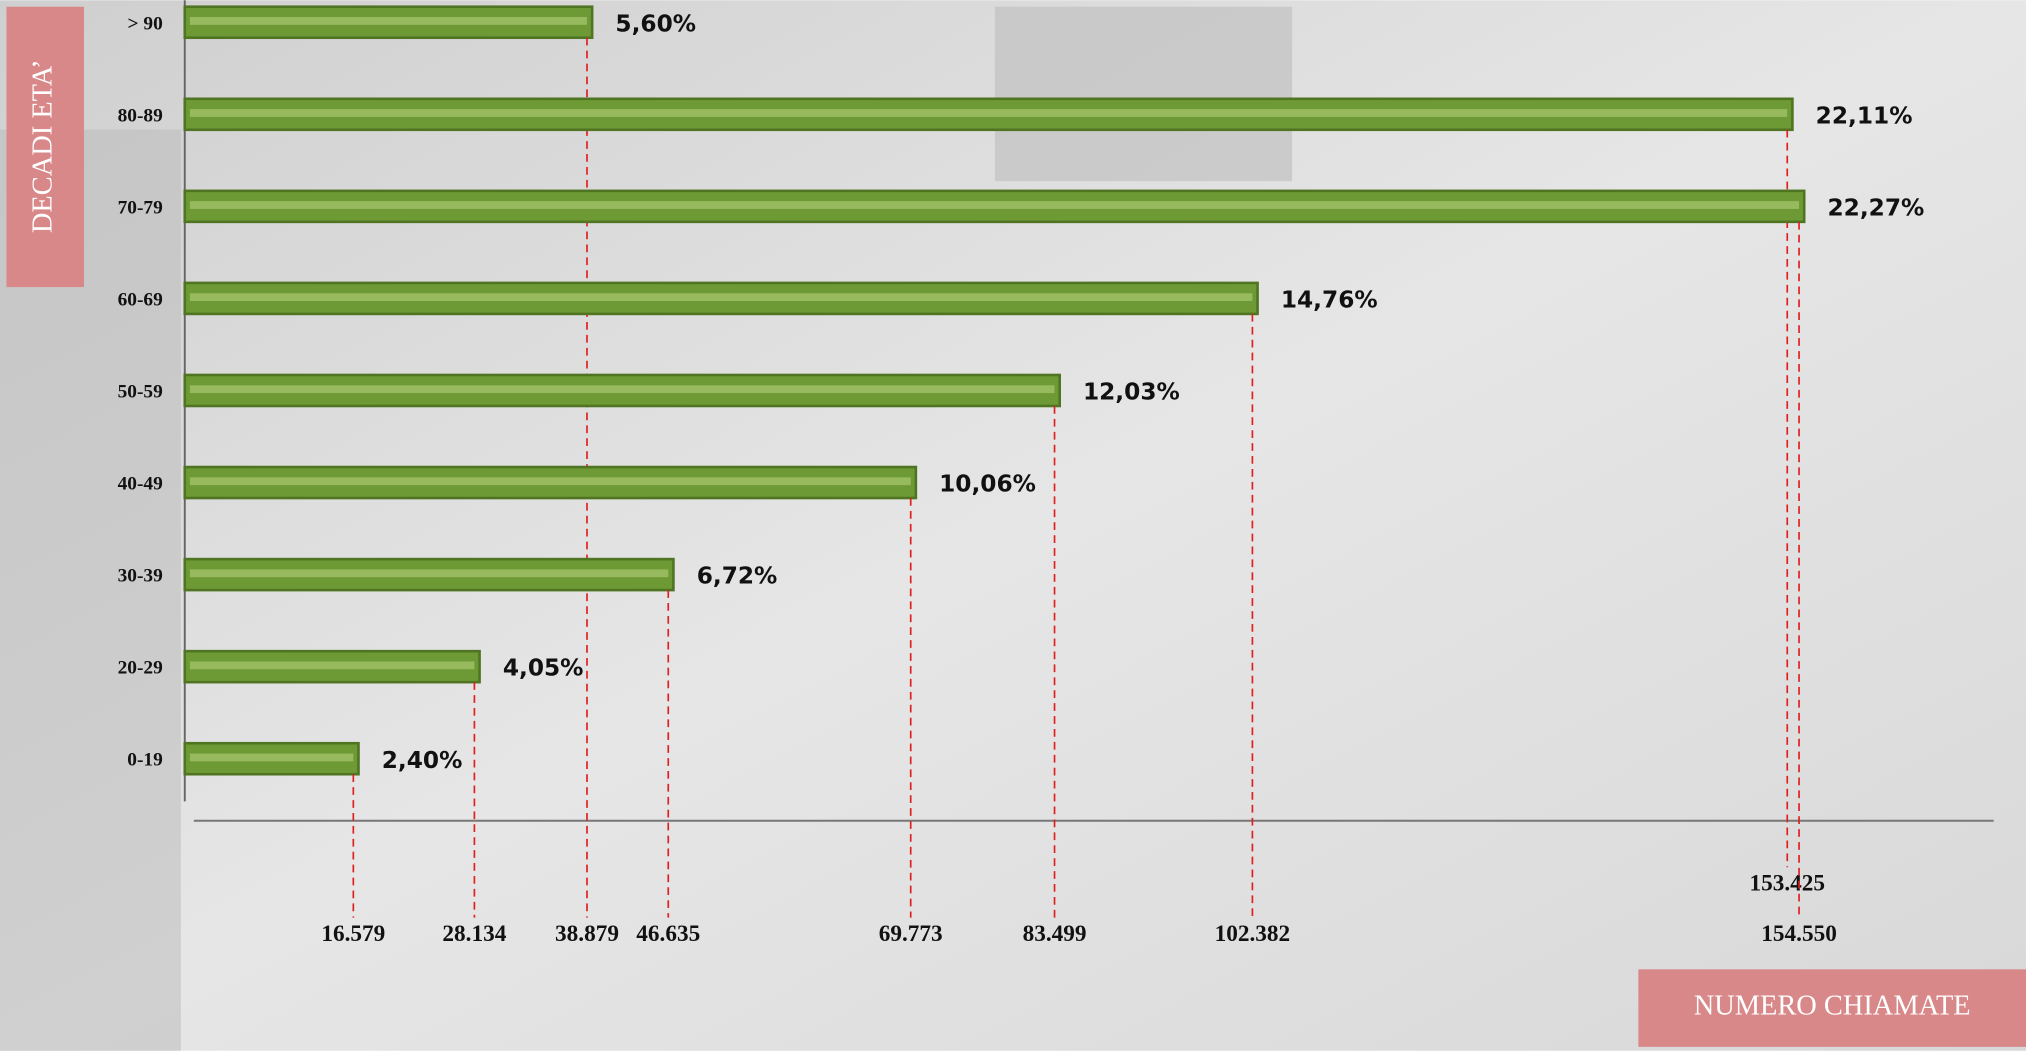  What do you see at coordinates (145, 760) in the screenshot?
I see `y-tick-label: 0-19` at bounding box center [145, 760].